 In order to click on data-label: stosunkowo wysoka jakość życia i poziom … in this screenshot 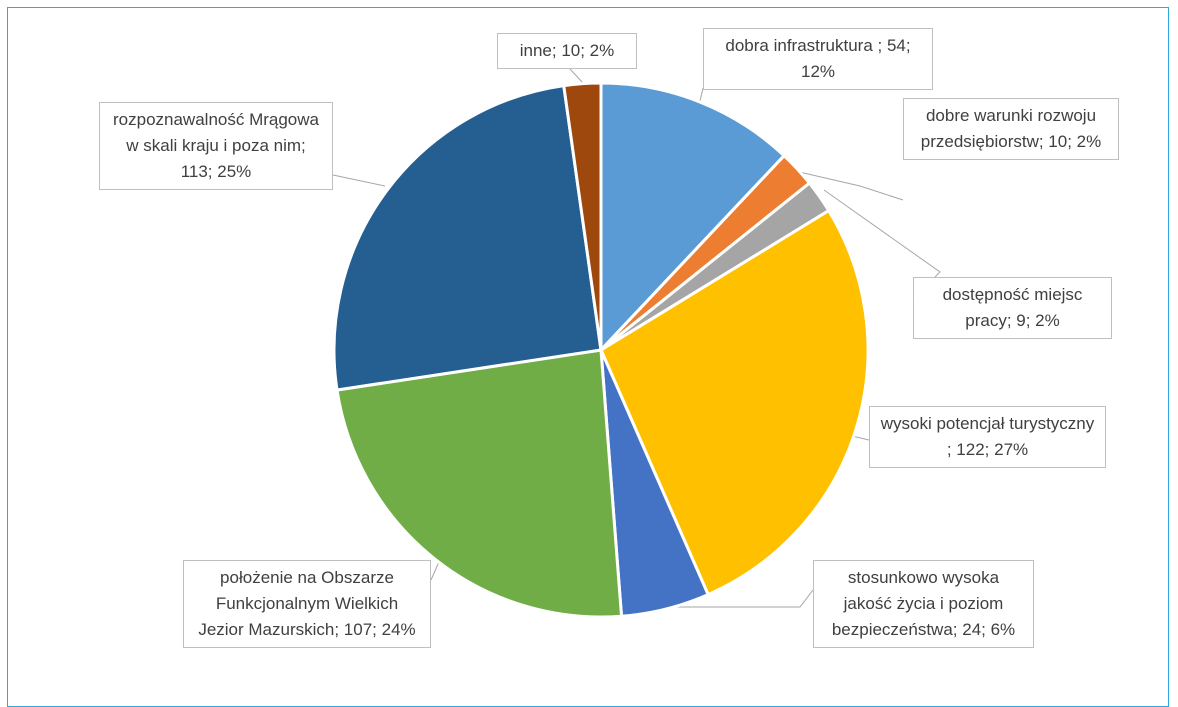, I will do `click(923, 604)`.